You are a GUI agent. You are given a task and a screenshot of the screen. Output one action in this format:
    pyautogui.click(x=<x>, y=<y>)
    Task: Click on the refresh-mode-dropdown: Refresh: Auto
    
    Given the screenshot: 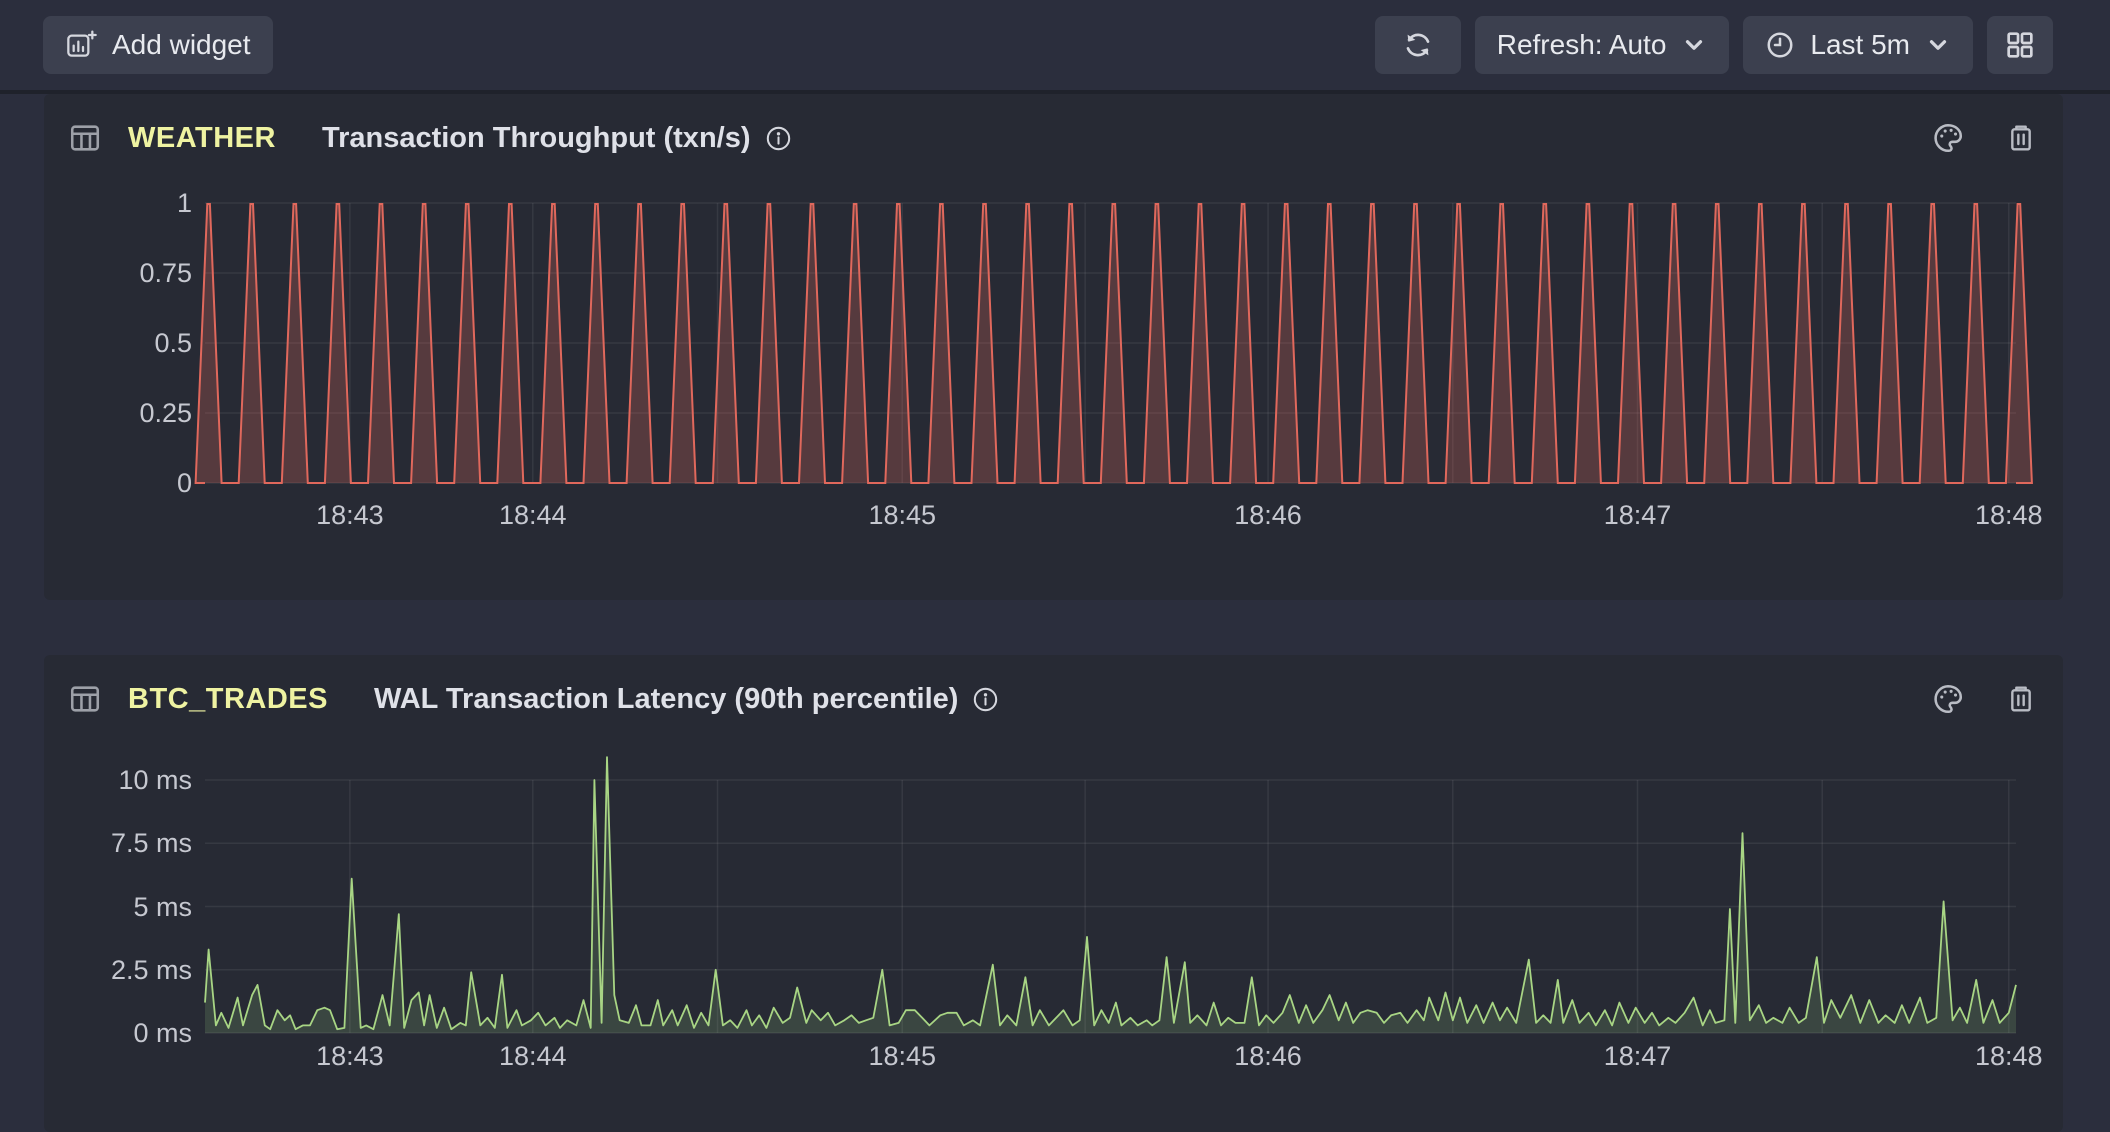 What is the action you would take?
    pyautogui.click(x=1602, y=45)
    